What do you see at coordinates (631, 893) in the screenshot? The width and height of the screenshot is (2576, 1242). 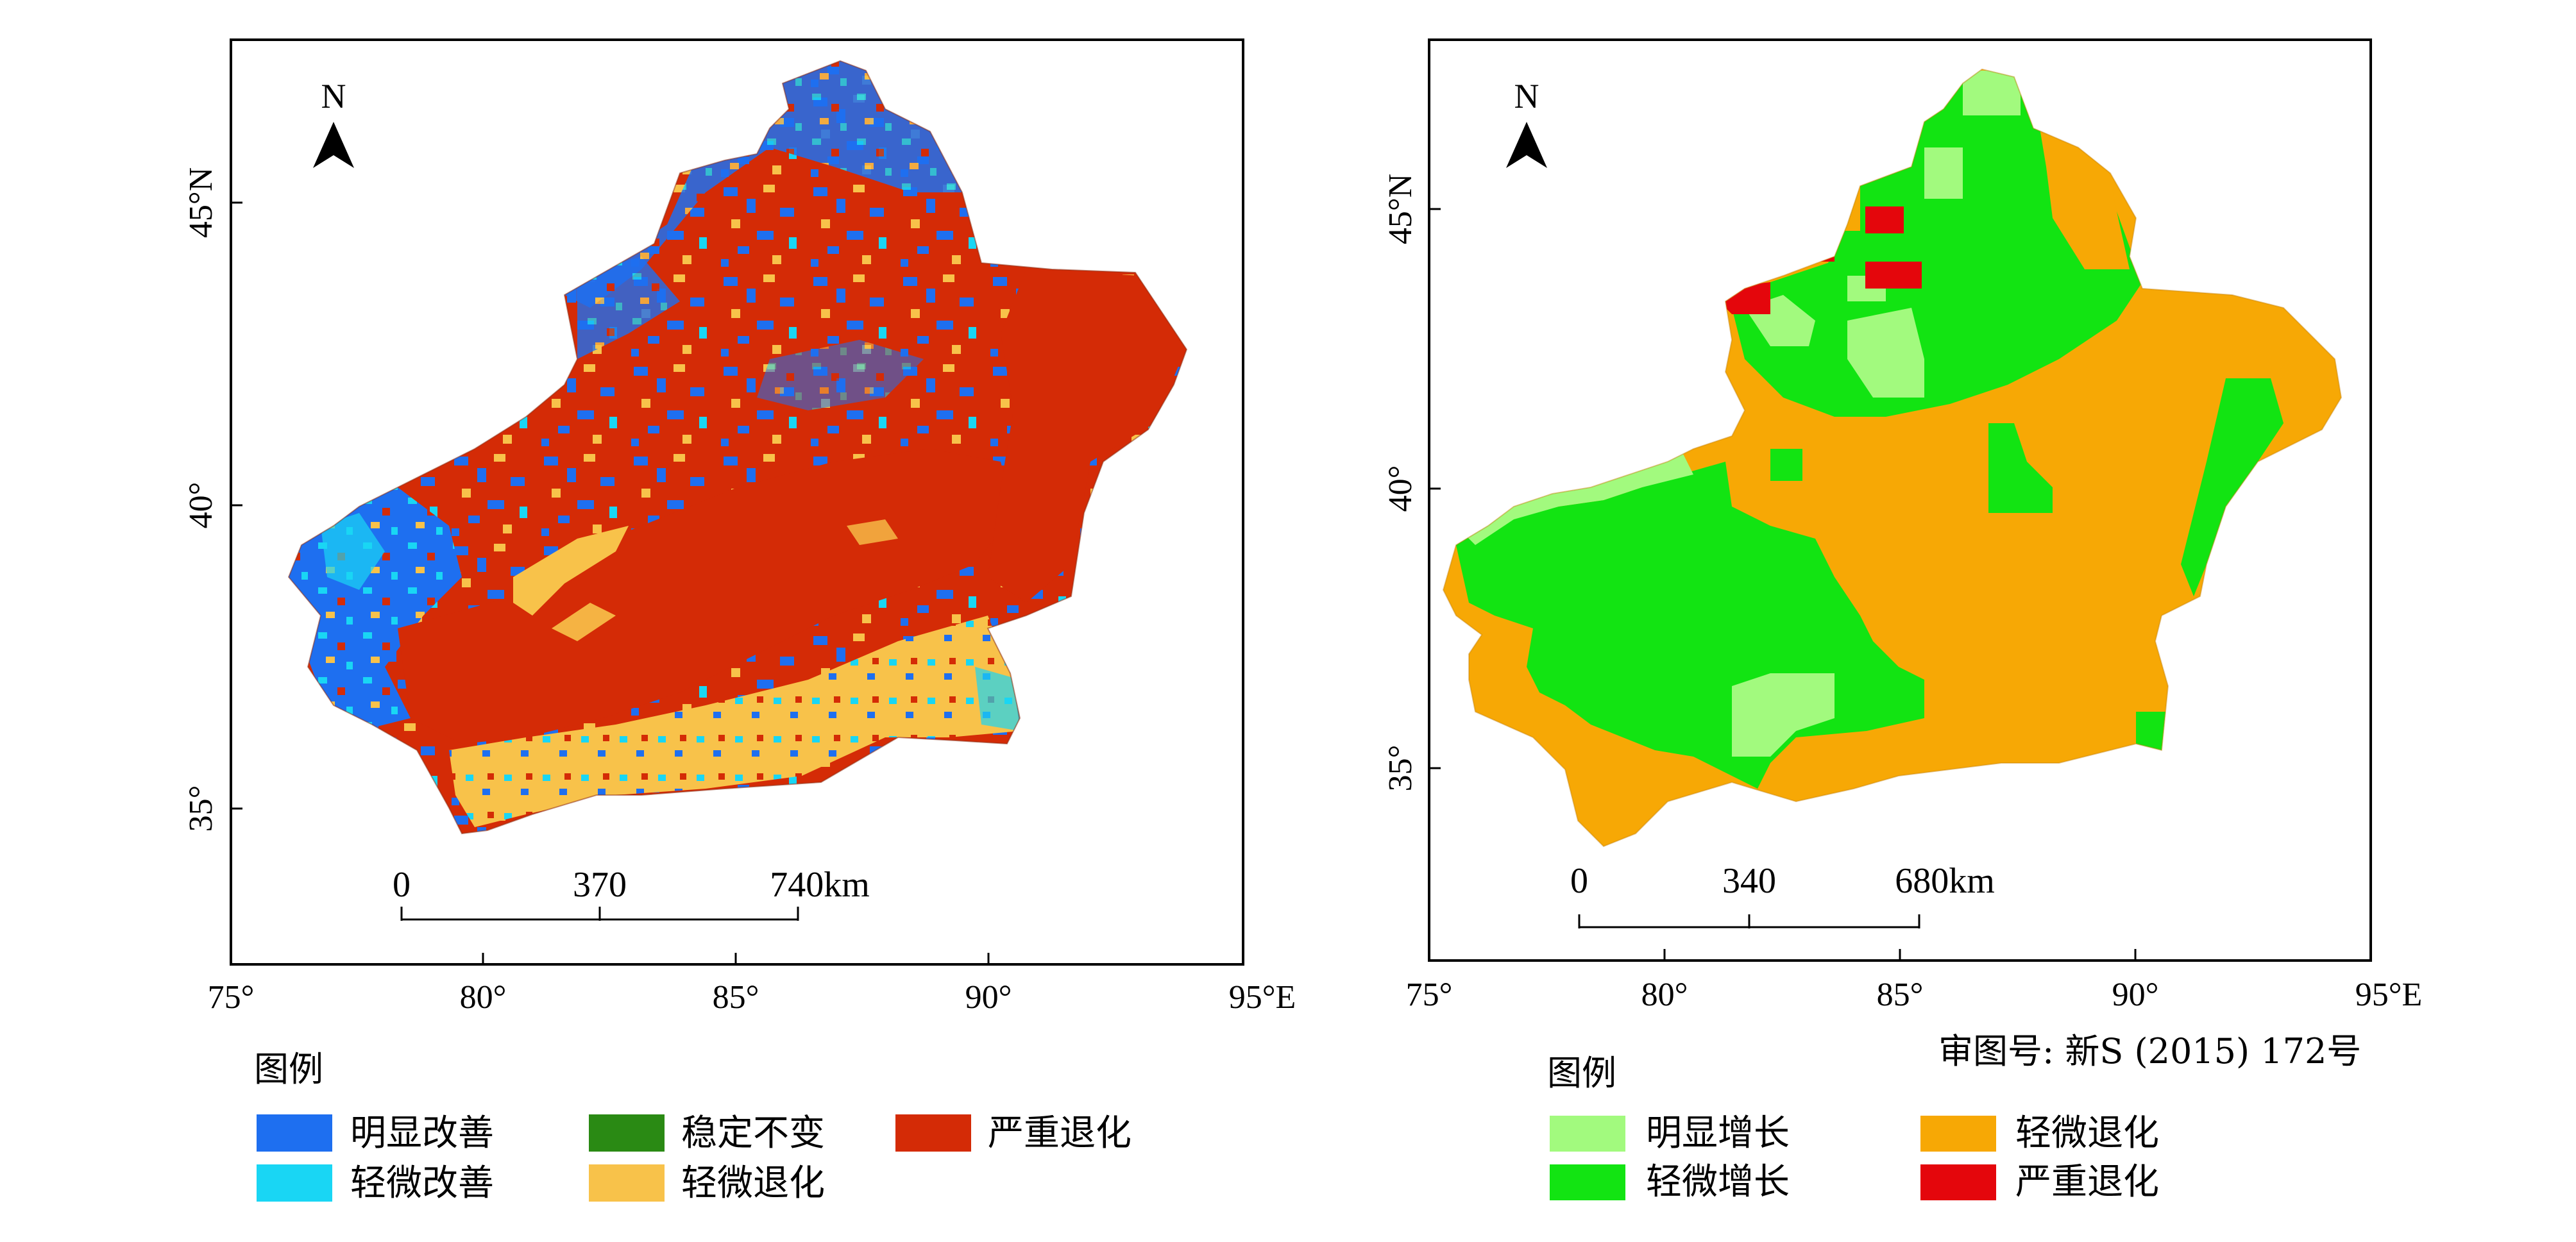 I see `scale-bar: 0 370 740km` at bounding box center [631, 893].